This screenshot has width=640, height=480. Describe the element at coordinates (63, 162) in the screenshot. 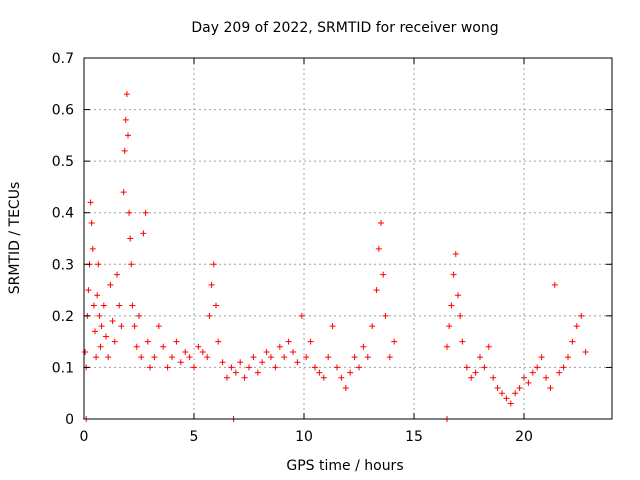

I see `y-tick-label: 0.5` at that location.